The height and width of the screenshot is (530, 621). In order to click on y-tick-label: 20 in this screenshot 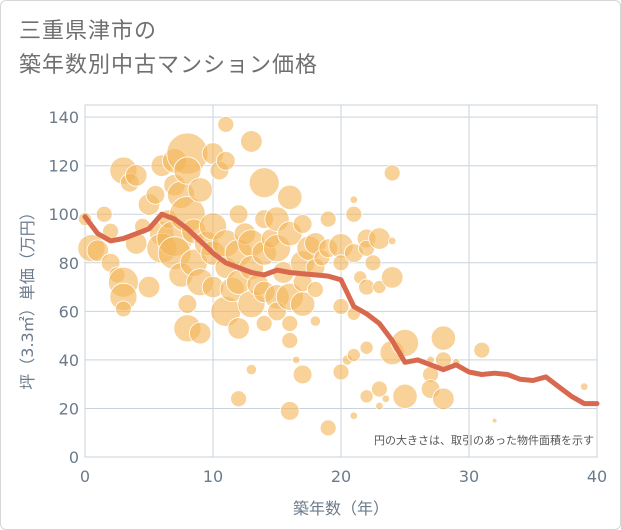, I will do `click(69, 408)`.